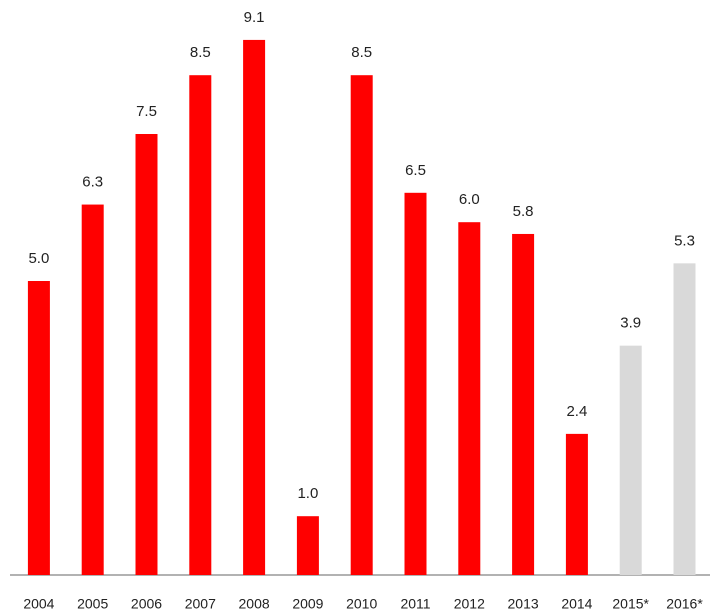 This screenshot has width=710, height=616. I want to click on value-label: 6.5, so click(415, 170).